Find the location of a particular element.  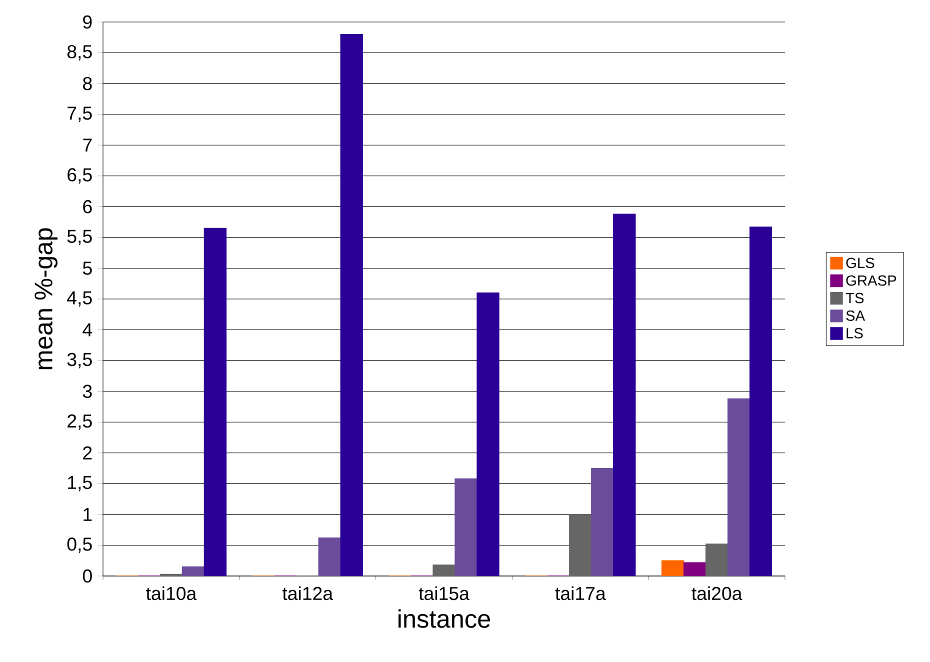

x-tick-label: tai10a is located at coordinates (171, 593).